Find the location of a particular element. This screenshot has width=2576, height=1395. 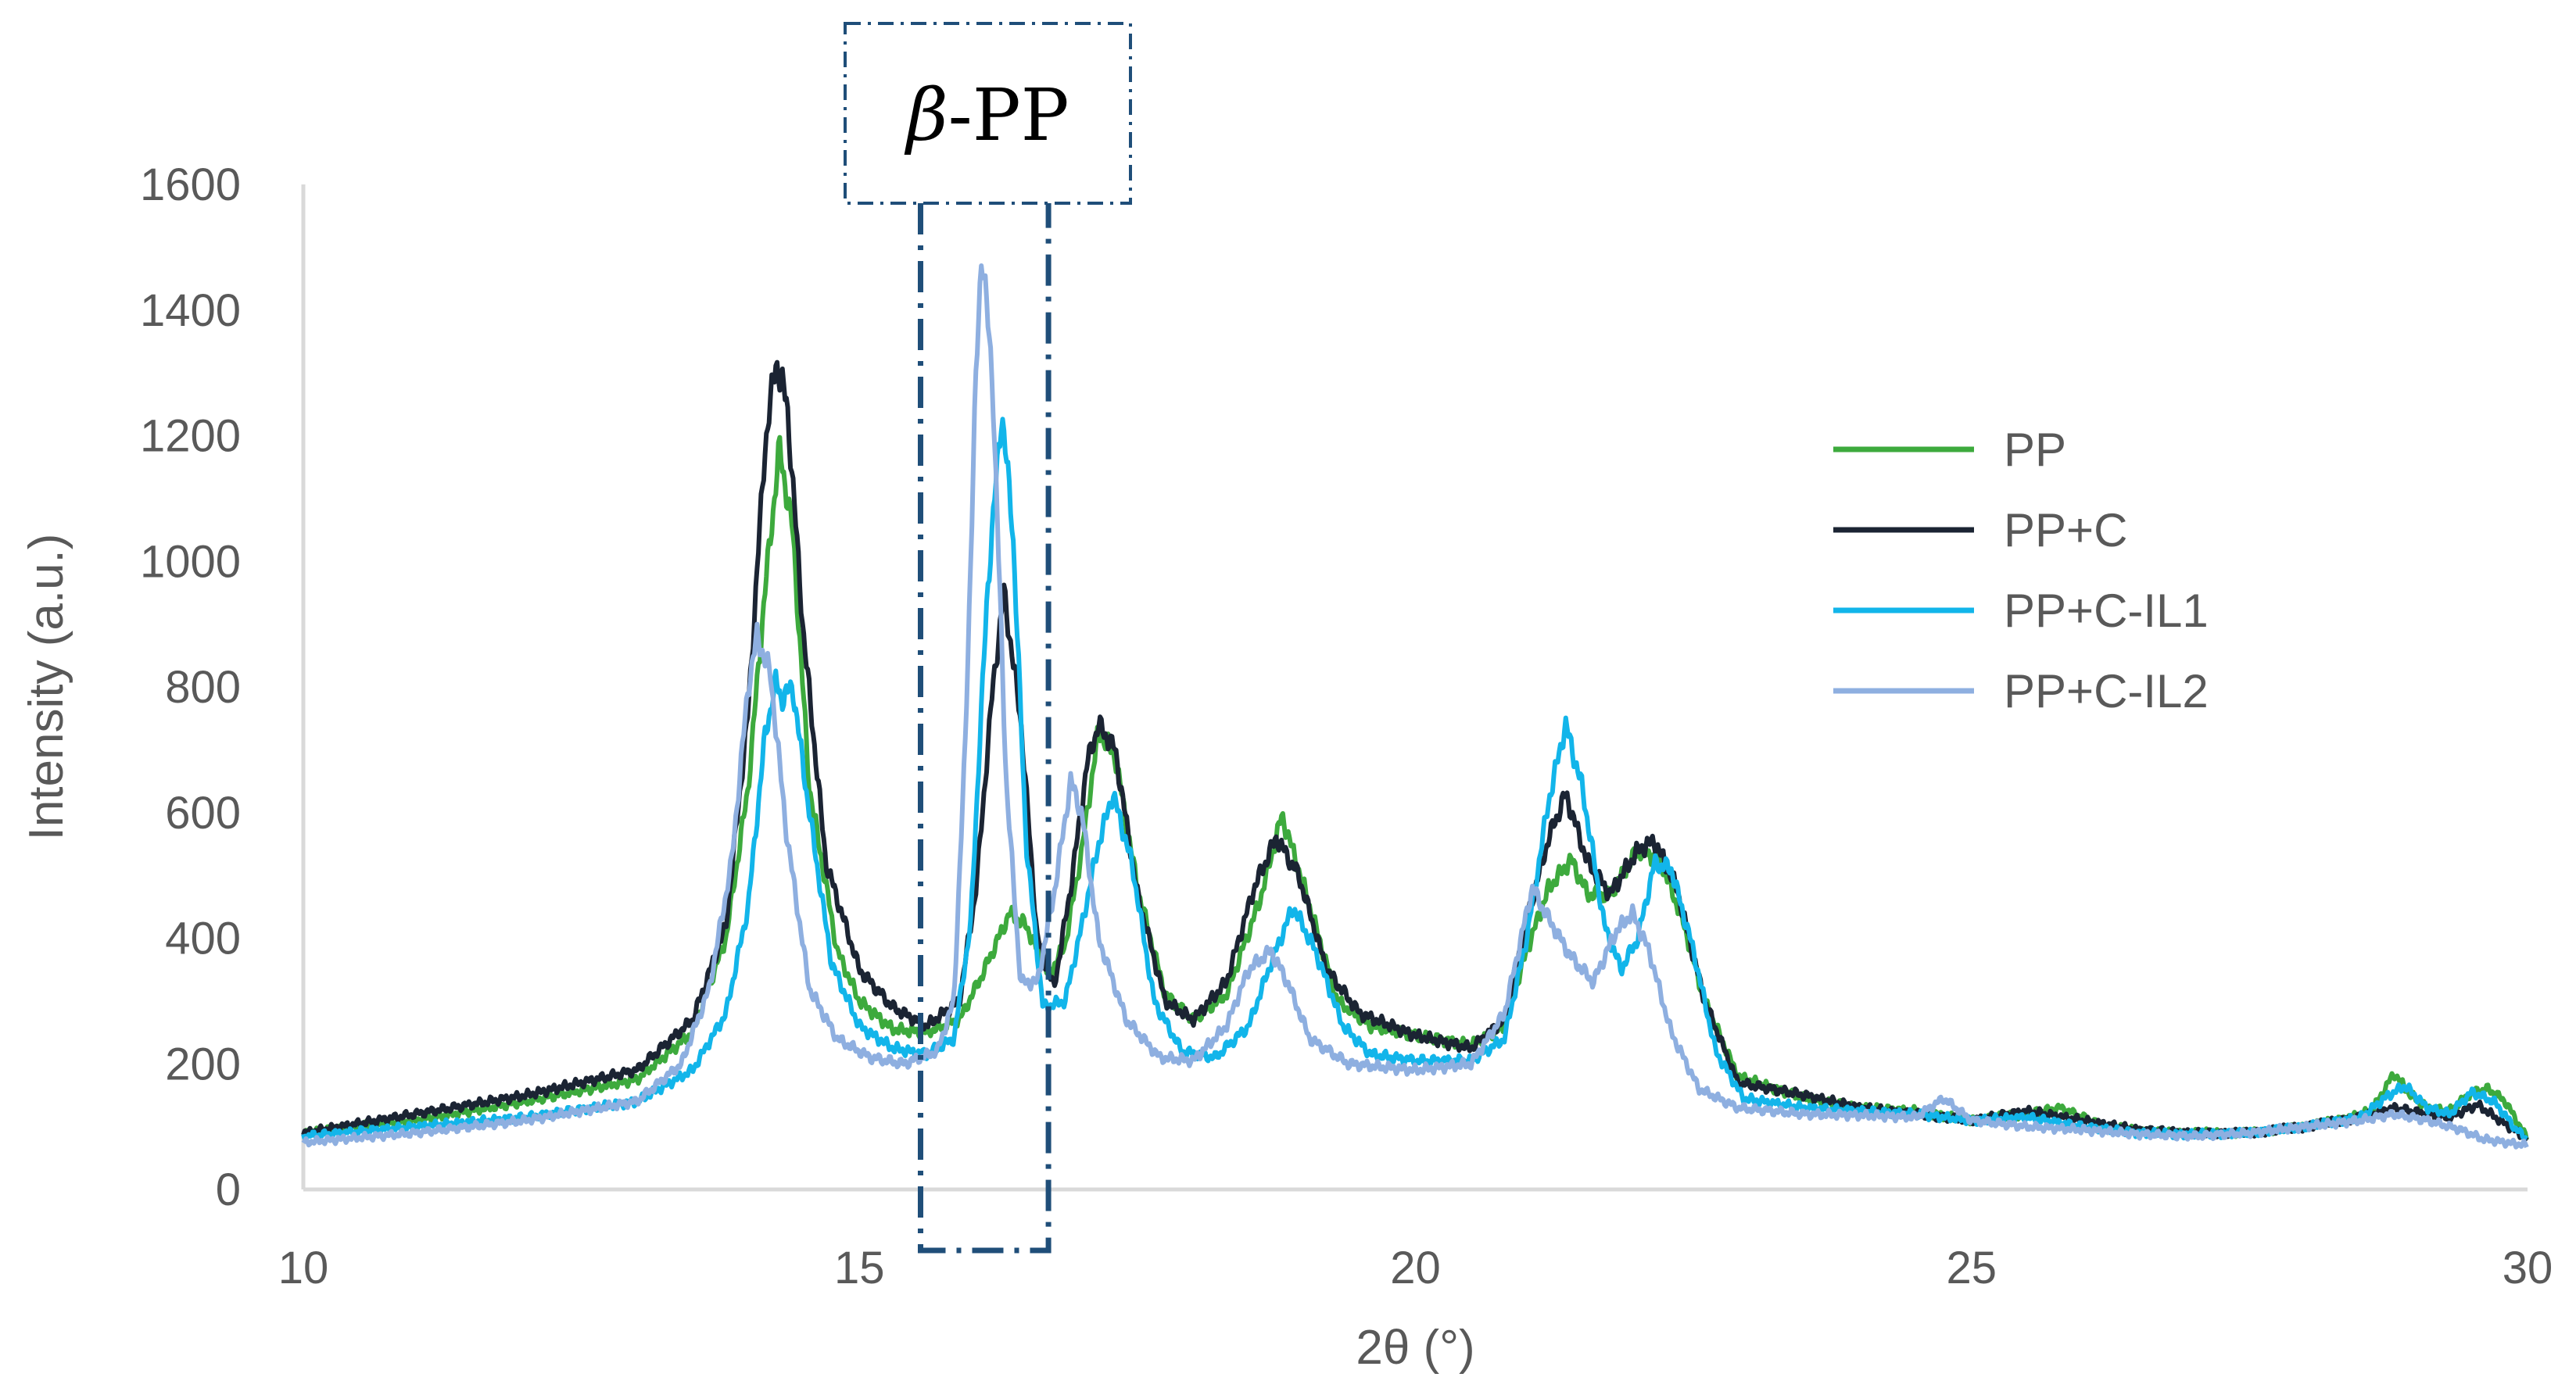

beta-pp-label-rest: -PP is located at coordinates (1008, 115).